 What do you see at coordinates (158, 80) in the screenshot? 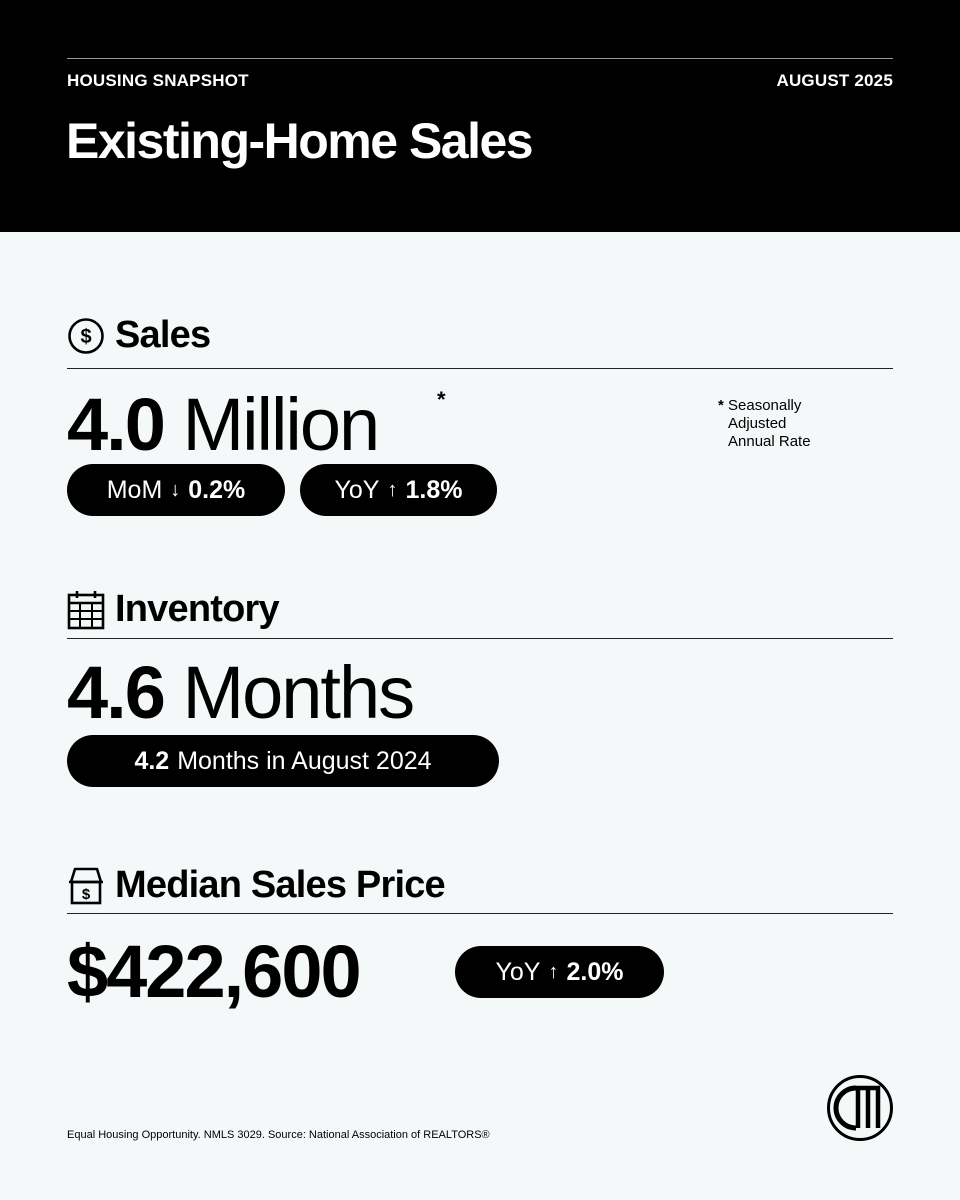
I see `kicker-left: HOUSING SNAPSHOT` at bounding box center [158, 80].